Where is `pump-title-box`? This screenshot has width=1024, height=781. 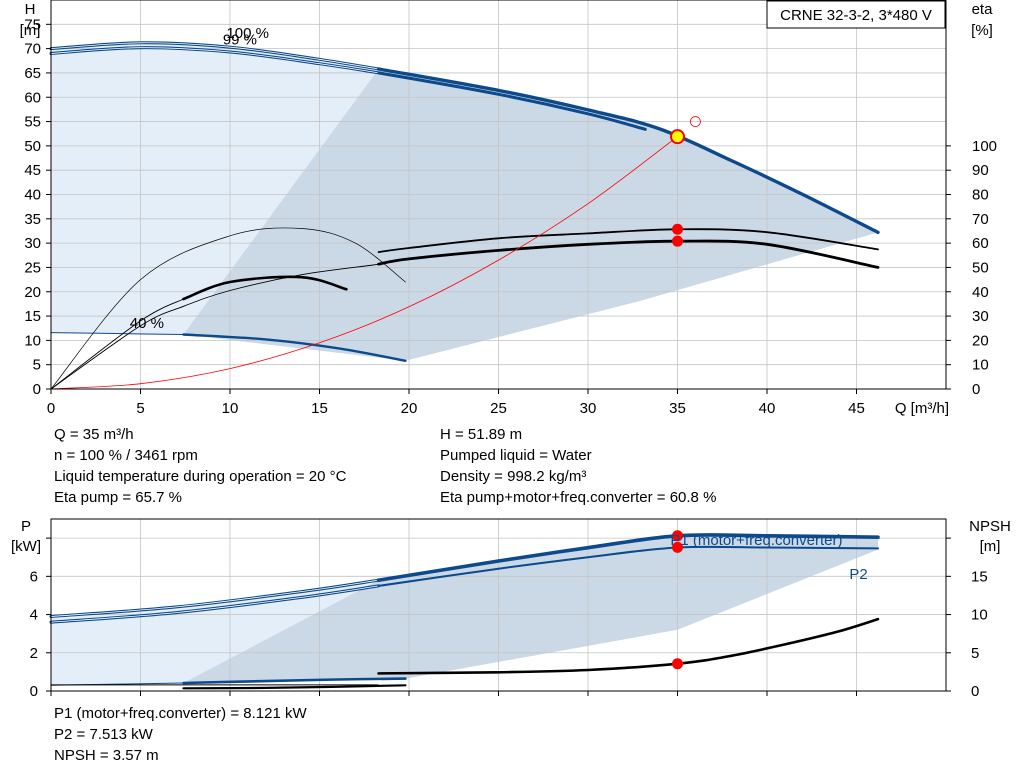 pump-title-box is located at coordinates (856, 14).